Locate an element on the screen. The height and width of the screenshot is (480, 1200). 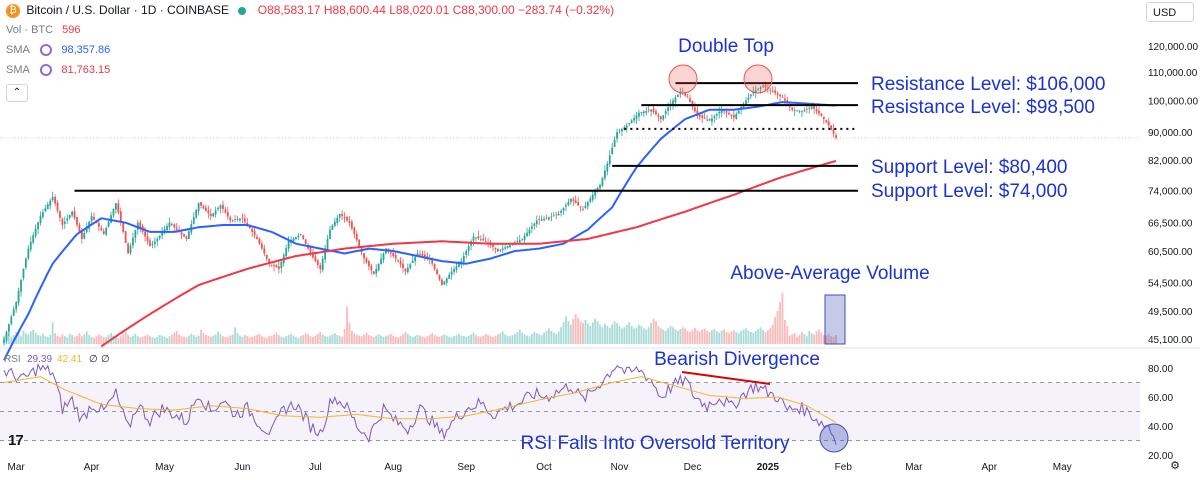
settings-icon: ⚙ is located at coordinates (1175, 466).